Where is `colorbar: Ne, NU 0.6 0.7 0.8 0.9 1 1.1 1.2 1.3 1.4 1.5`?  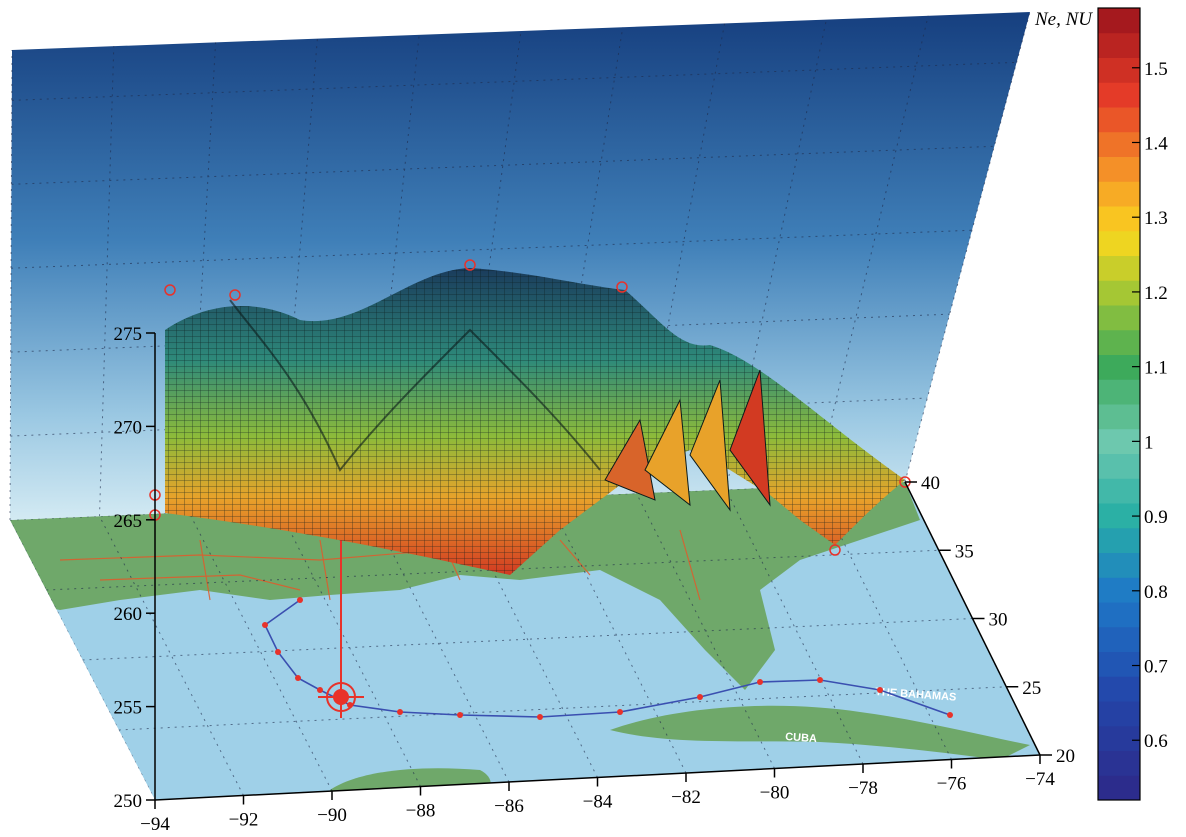 colorbar: Ne, NU 0.6 0.7 0.8 0.9 1 1.1 1.2 1.3 1.4 1.5 is located at coordinates (1101, 404).